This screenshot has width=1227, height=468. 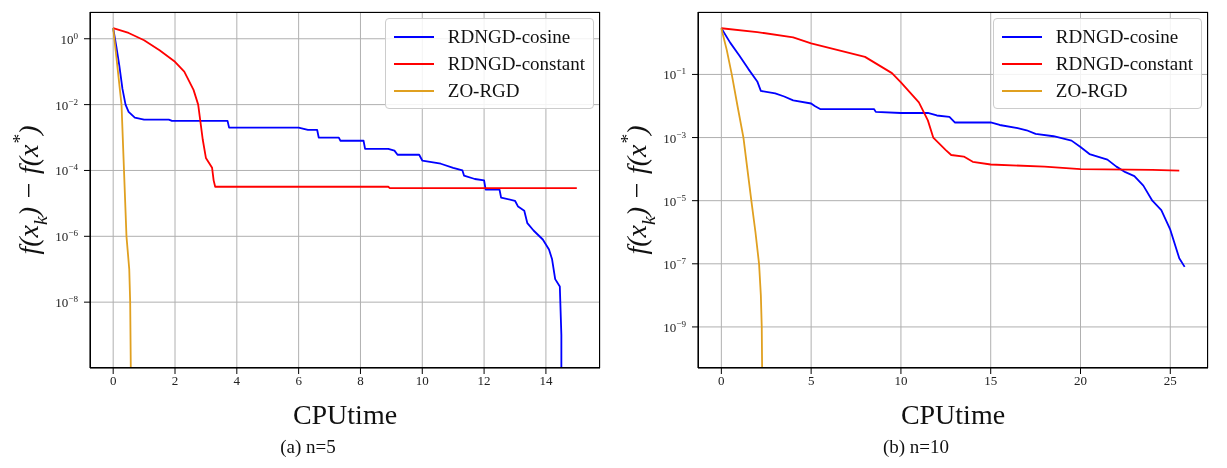 What do you see at coordinates (308, 447) in the screenshot?
I see `text: (a) n=5` at bounding box center [308, 447].